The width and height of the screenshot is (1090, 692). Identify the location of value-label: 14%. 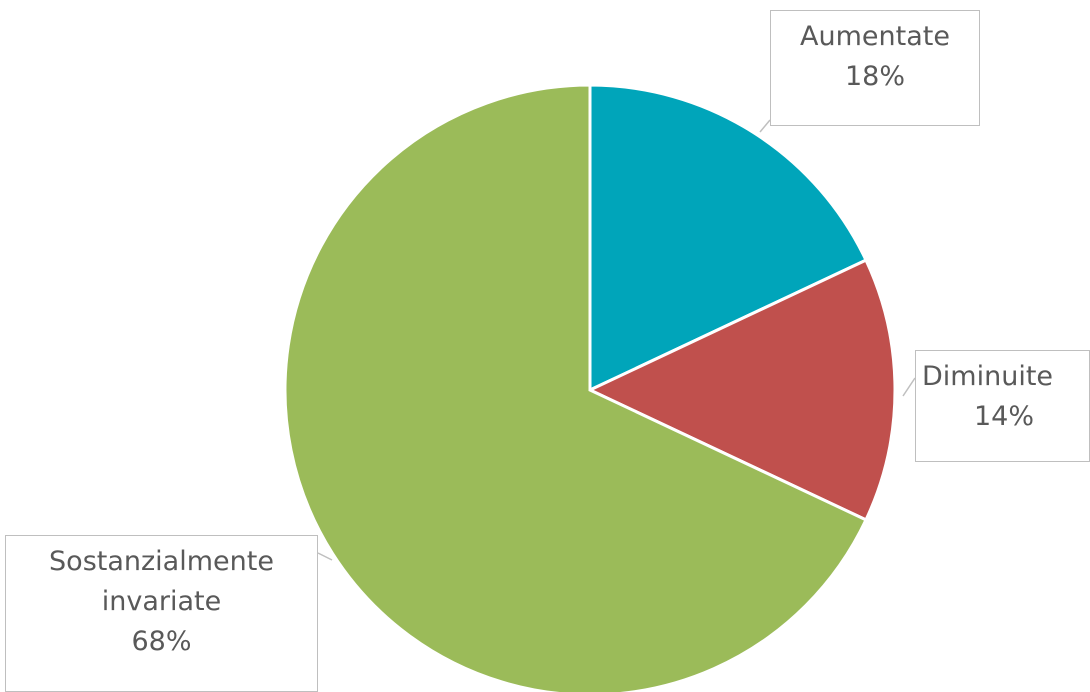
(1004, 416).